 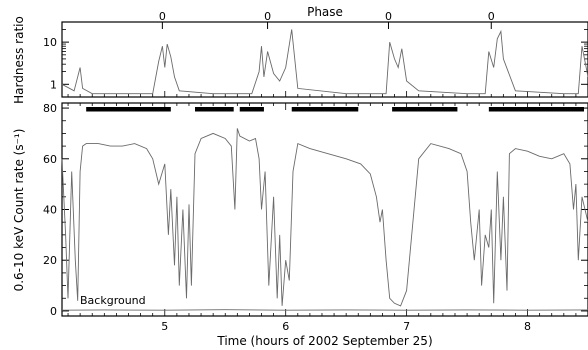 I want to click on count-rate-ytick-label: 20, so click(x=50, y=260).